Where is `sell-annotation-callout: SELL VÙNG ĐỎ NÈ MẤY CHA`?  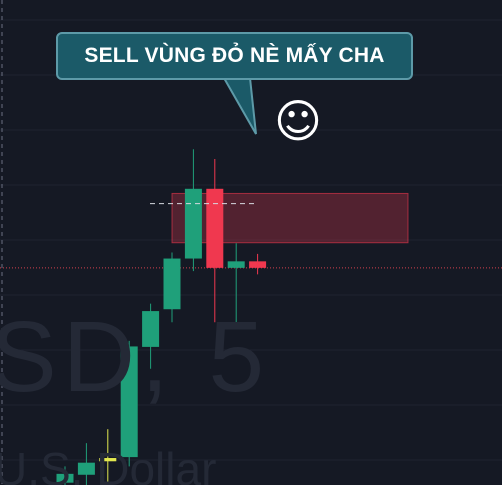 sell-annotation-callout: SELL VÙNG ĐỎ NÈ MẤY CHA is located at coordinates (234, 56).